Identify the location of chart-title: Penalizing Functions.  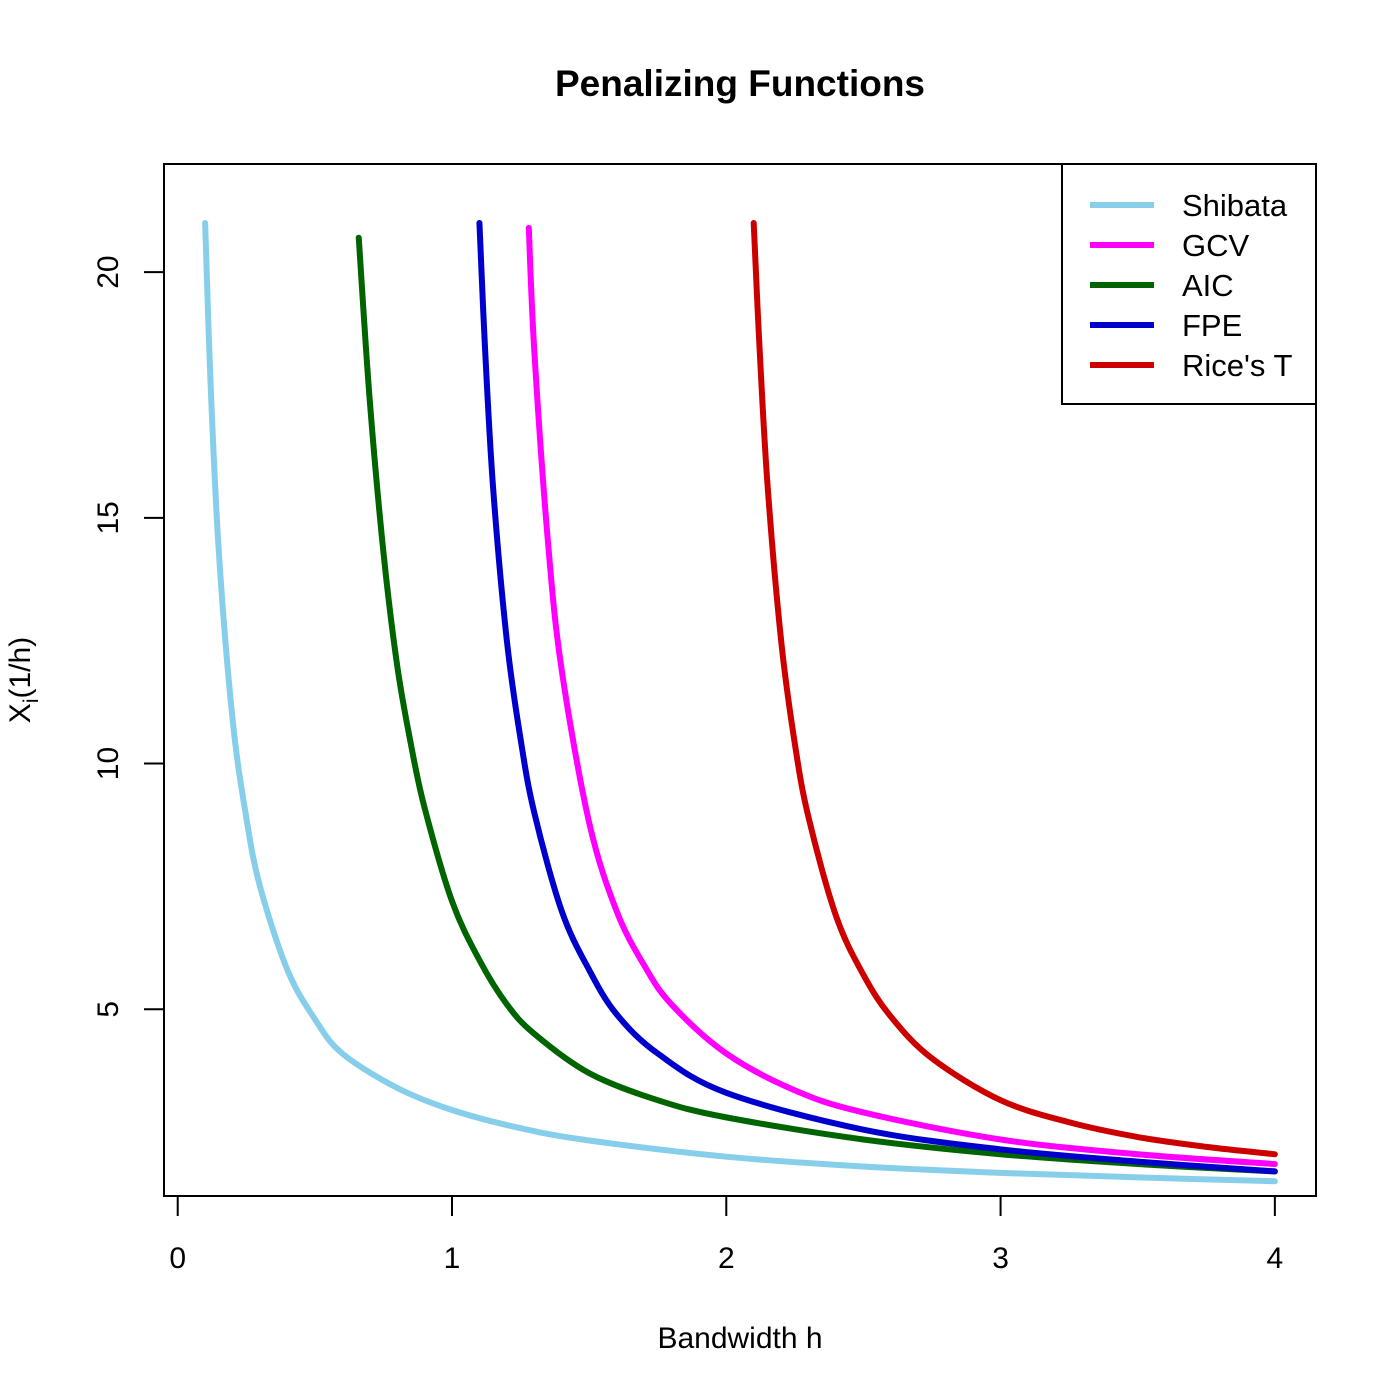
(740, 83).